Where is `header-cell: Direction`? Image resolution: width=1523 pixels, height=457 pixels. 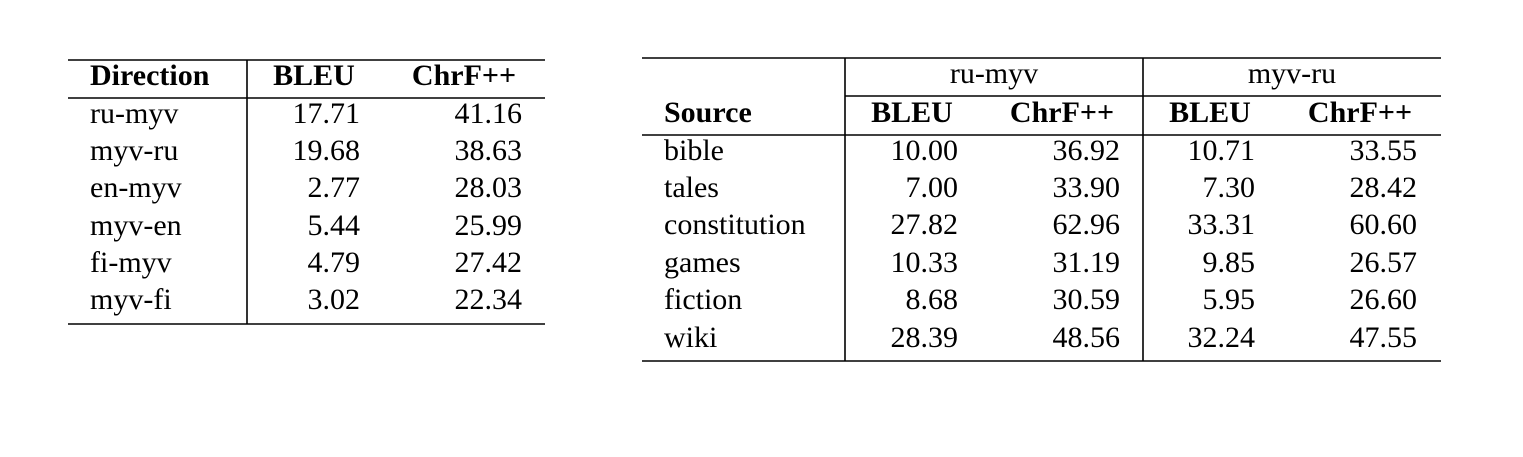
header-cell: Direction is located at coordinates (150, 75).